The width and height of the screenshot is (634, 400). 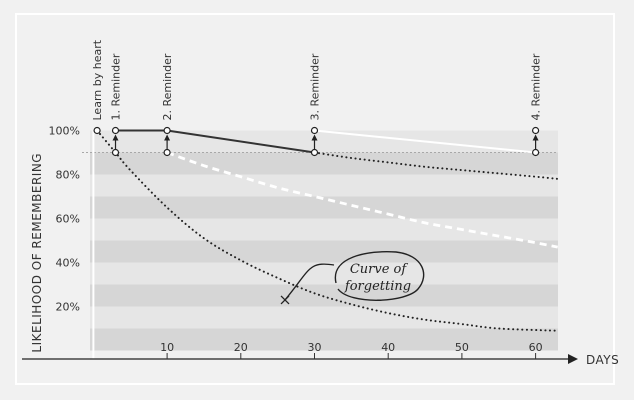 What do you see at coordinates (241, 347) in the screenshot?
I see `x-tick-label: 20` at bounding box center [241, 347].